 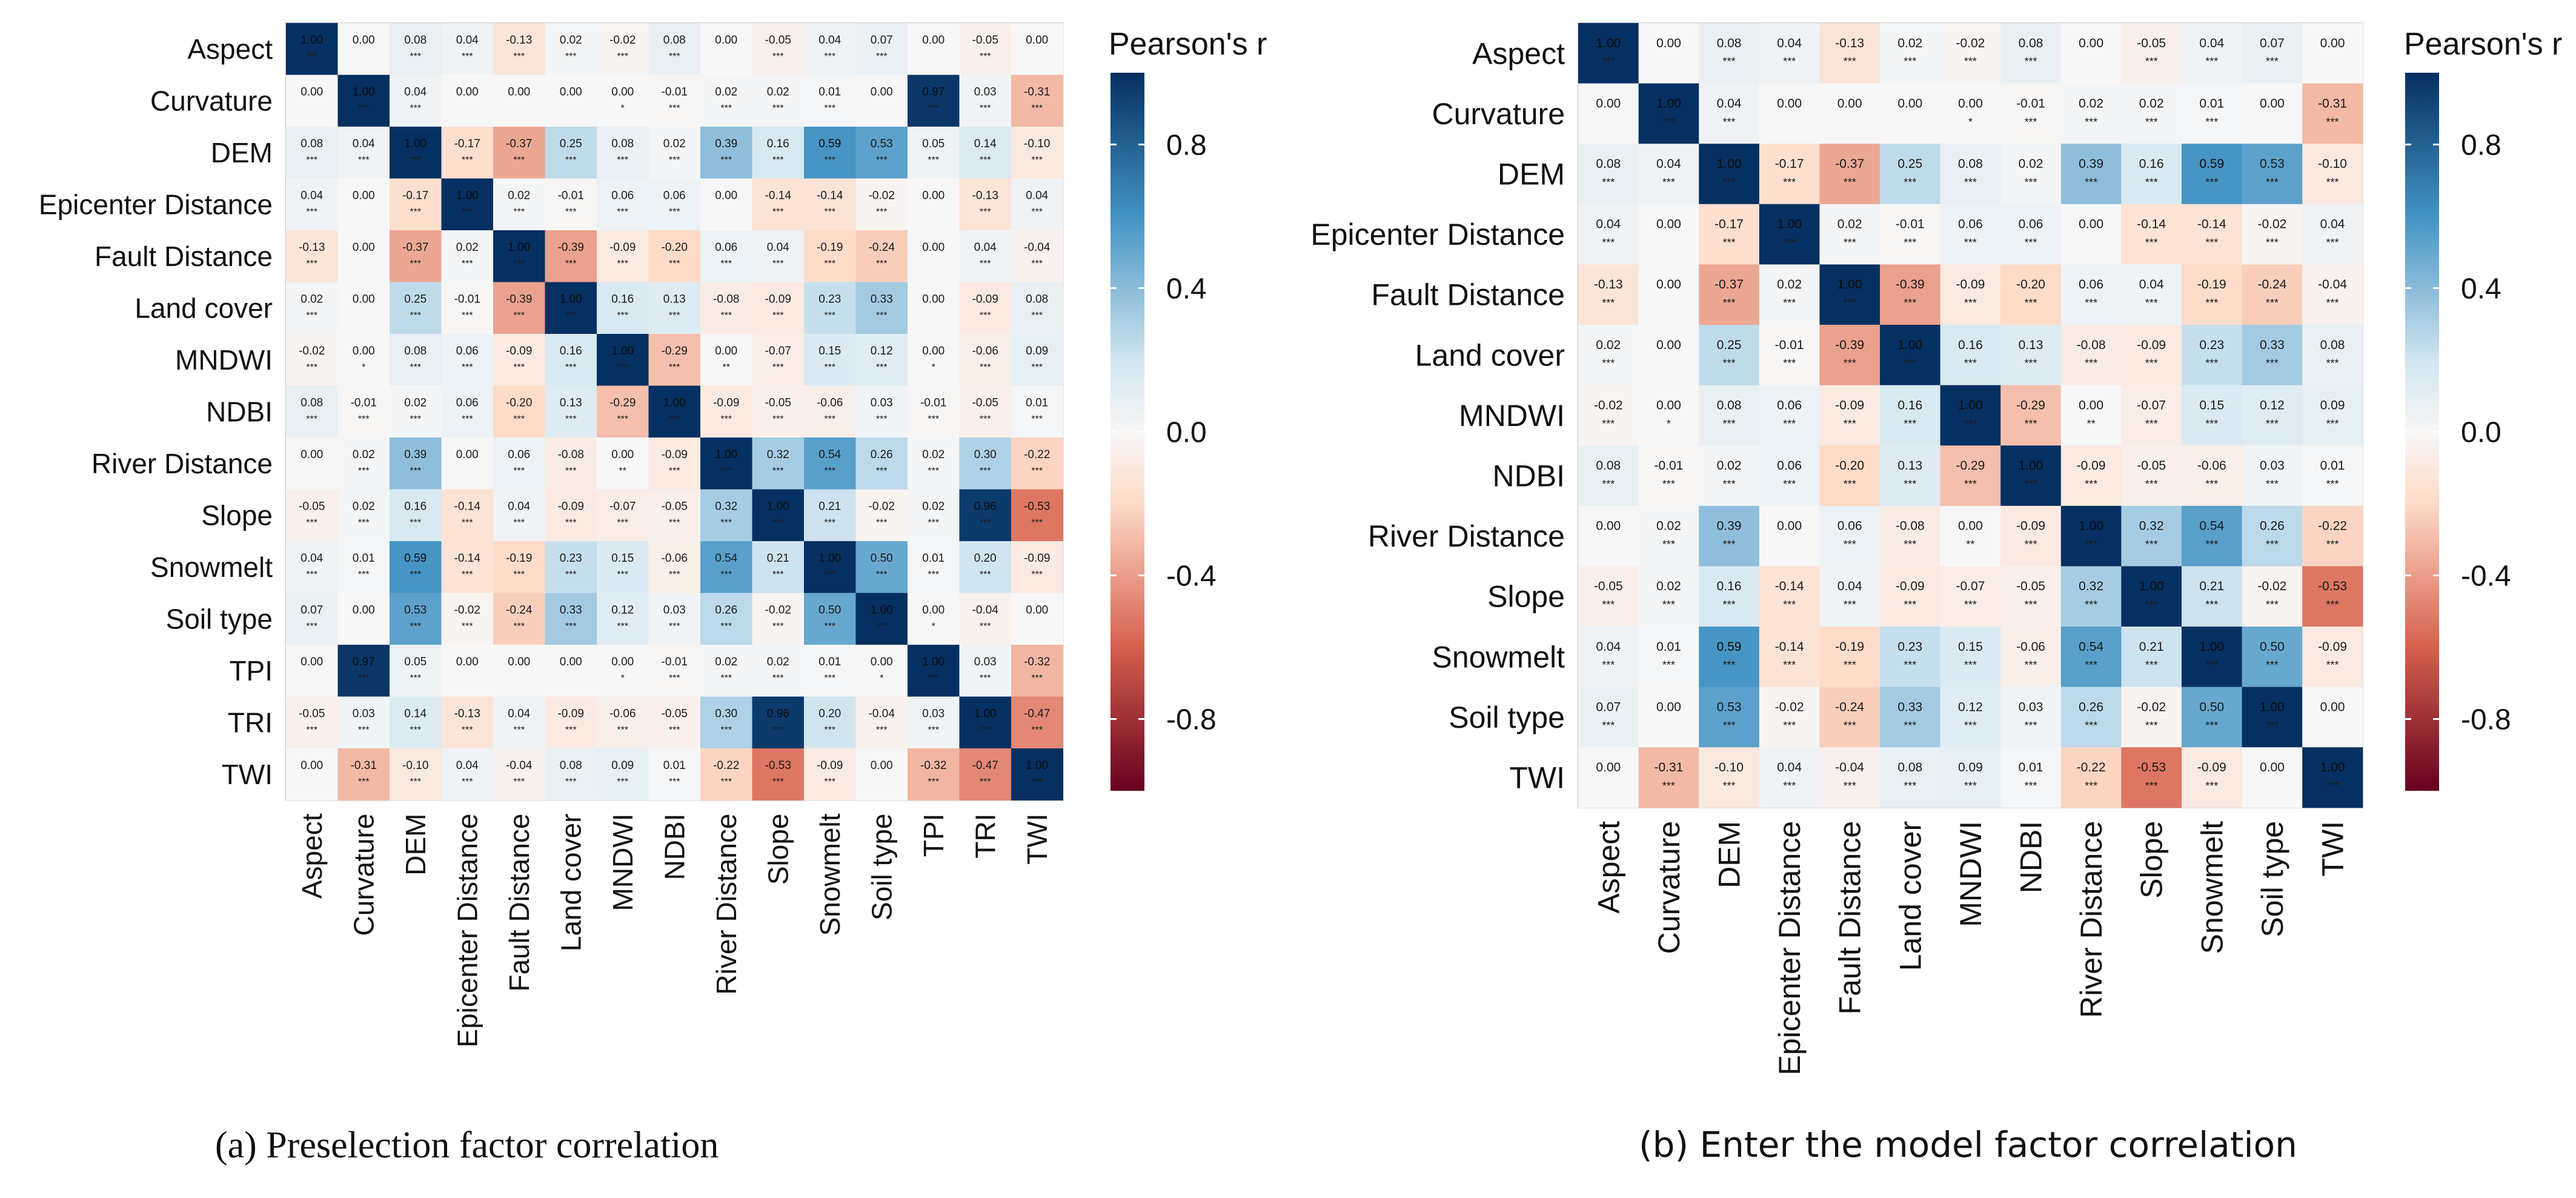 I want to click on cell-value-label: 0.32, so click(x=778, y=455).